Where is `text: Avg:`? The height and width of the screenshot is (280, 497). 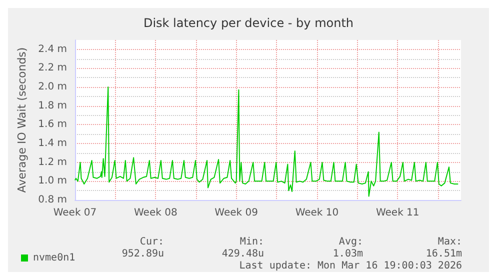
text: Avg: is located at coordinates (351, 242).